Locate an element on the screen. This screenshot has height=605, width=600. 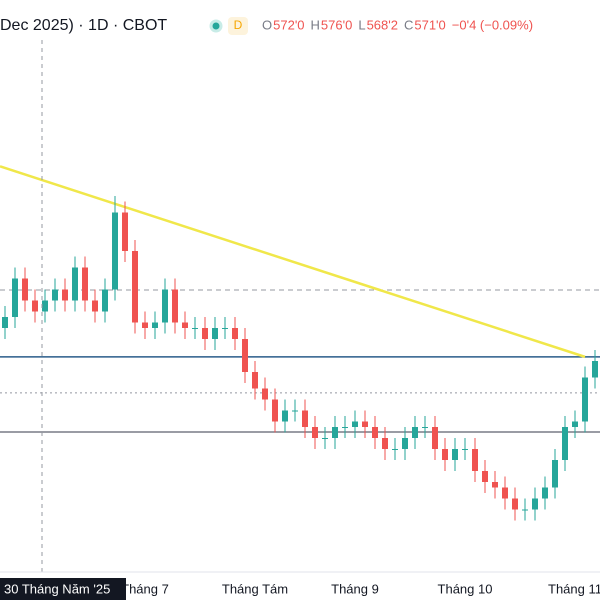
ohlc-value: 572'0 is located at coordinates (288, 24).